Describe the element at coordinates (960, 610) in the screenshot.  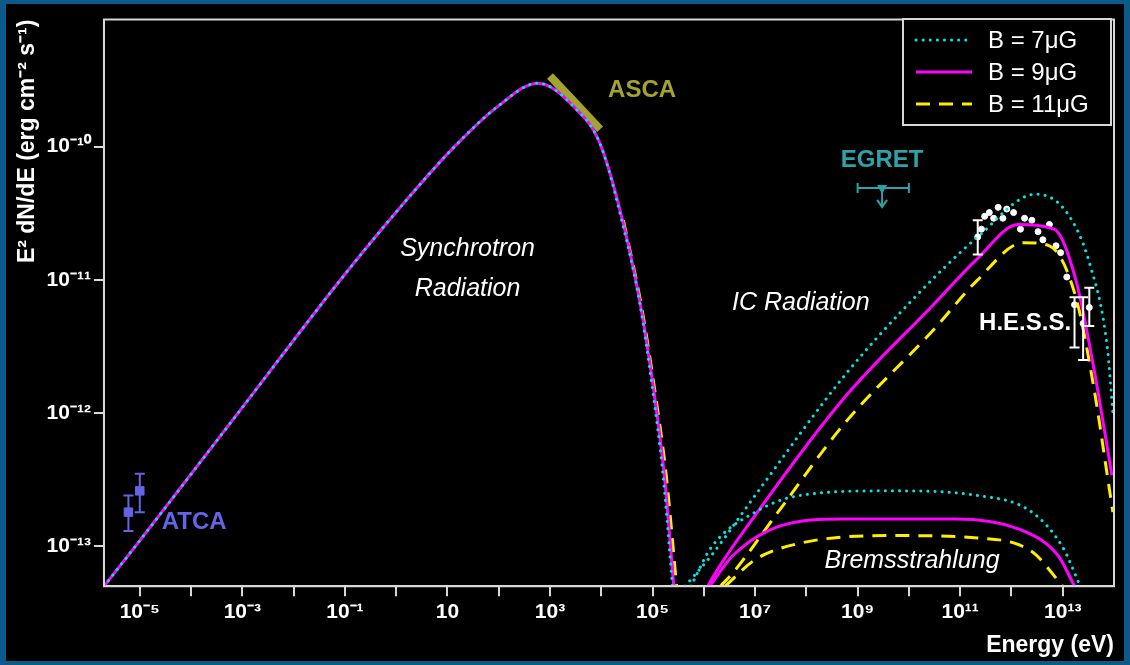
I see `x-tick-label: 10¹¹` at that location.